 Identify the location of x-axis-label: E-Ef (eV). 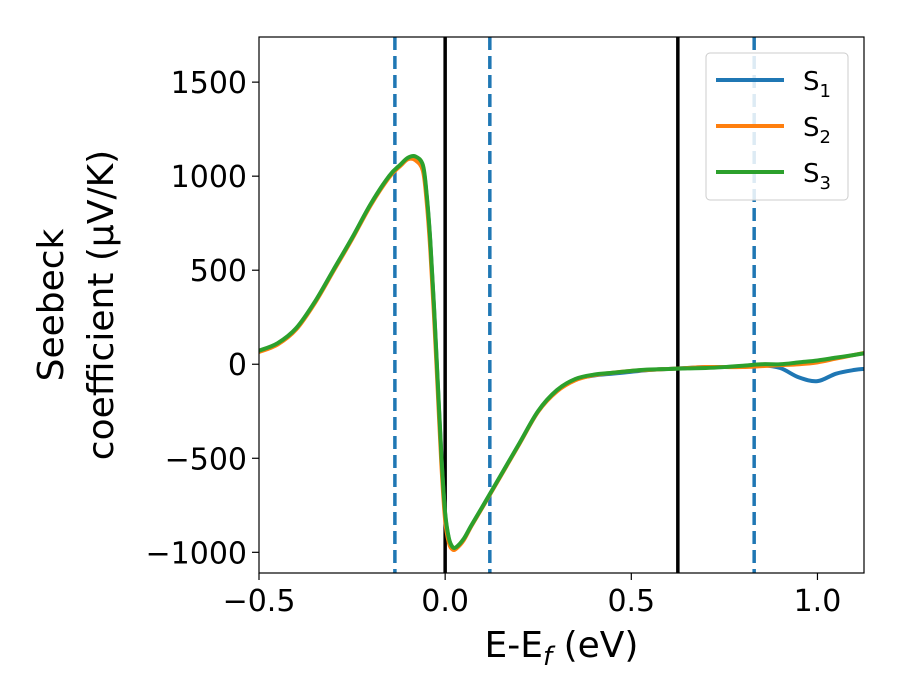
(562, 648).